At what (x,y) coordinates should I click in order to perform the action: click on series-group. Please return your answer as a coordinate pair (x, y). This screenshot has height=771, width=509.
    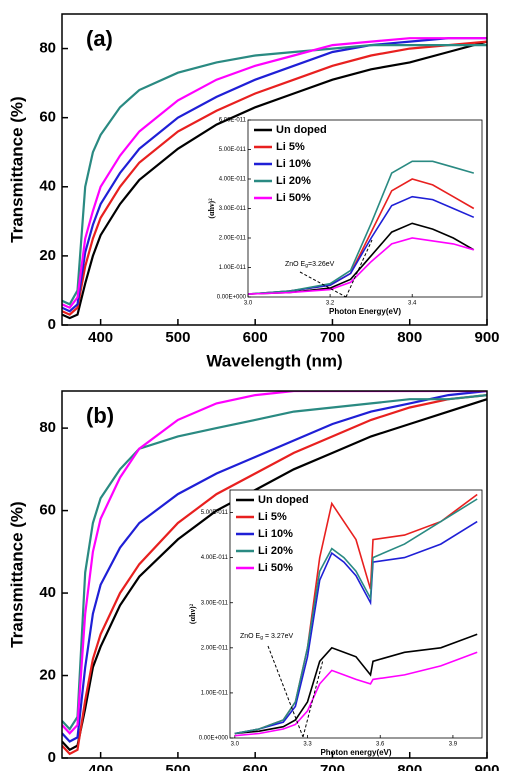
    Looking at the image, I should click on (361, 227).